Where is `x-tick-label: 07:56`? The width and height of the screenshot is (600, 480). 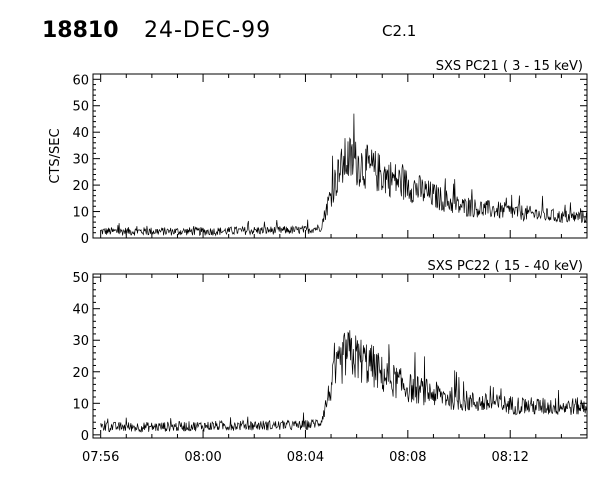
x-tick-label: 07:56 is located at coordinates (100, 457).